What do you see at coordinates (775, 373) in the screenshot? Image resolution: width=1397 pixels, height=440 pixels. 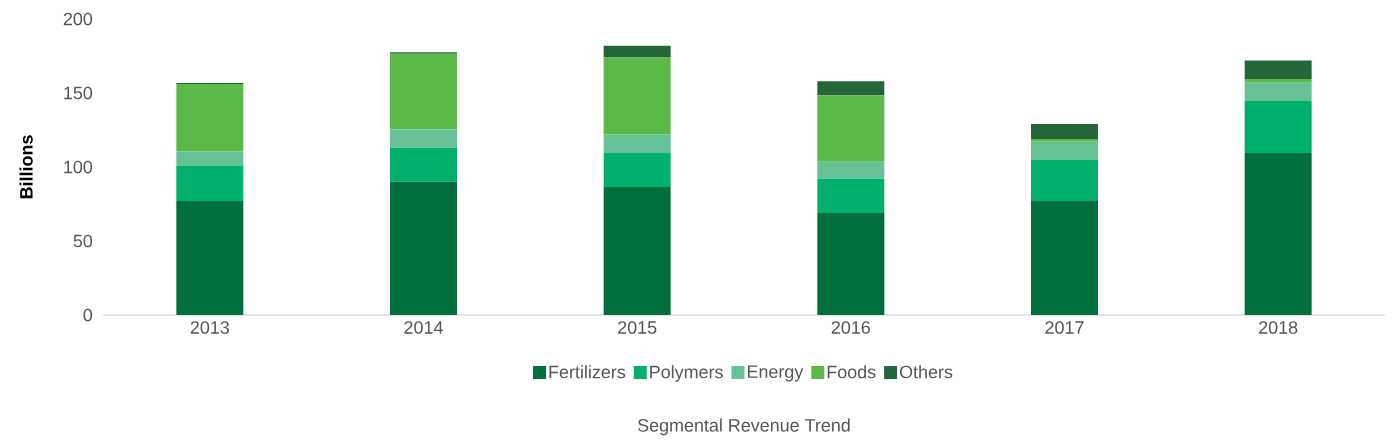 I see `legend-label: Energy` at bounding box center [775, 373].